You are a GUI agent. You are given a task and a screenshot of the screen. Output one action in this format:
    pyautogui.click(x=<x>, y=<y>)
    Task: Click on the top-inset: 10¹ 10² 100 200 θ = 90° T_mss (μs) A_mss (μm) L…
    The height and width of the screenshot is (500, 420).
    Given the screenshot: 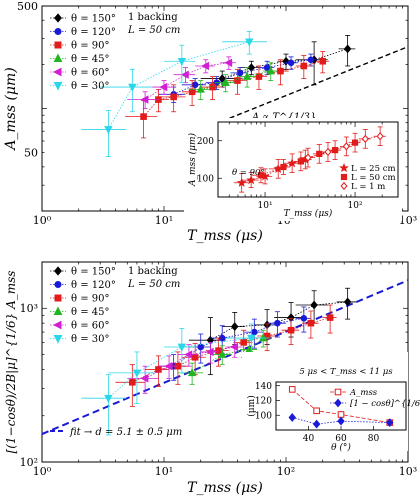 What is the action you would take?
    pyautogui.click(x=293, y=169)
    